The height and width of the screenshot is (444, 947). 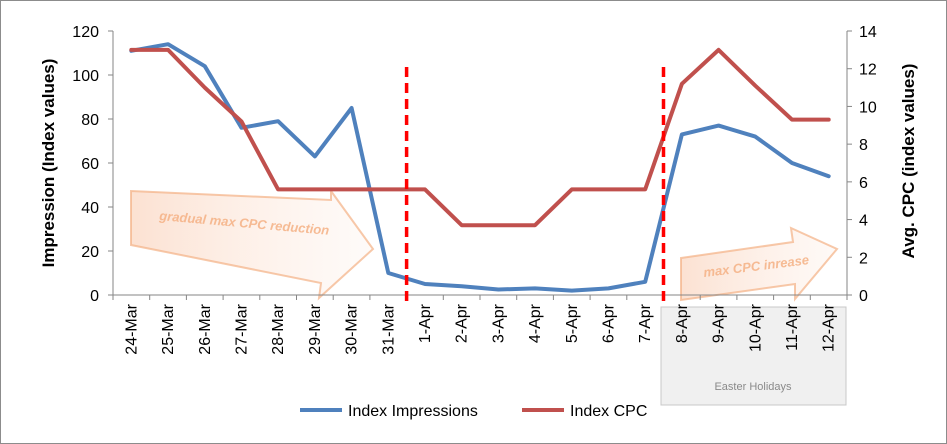 I want to click on easter-holidays-box, so click(x=753, y=356).